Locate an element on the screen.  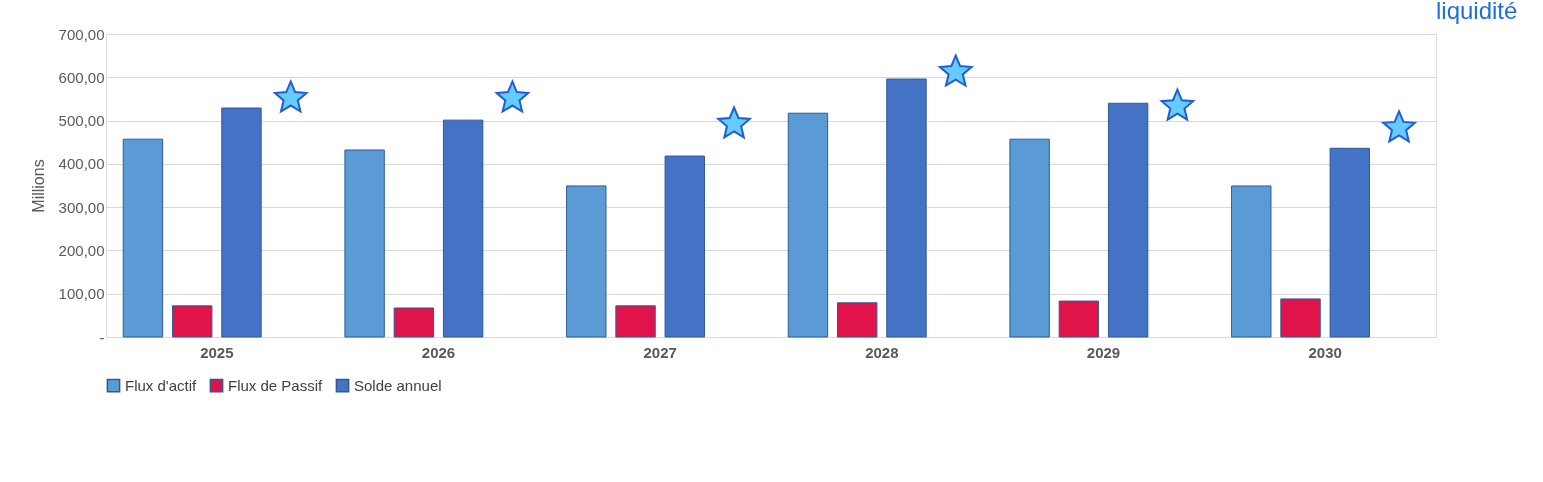
y-tick-label: - is located at coordinates (102, 337).